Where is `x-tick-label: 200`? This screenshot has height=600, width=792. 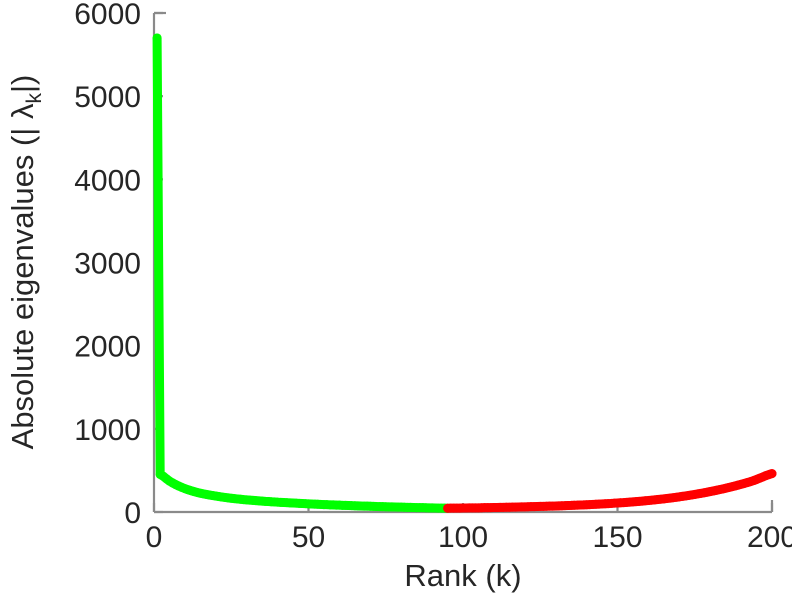
x-tick-label: 200 is located at coordinates (769, 537).